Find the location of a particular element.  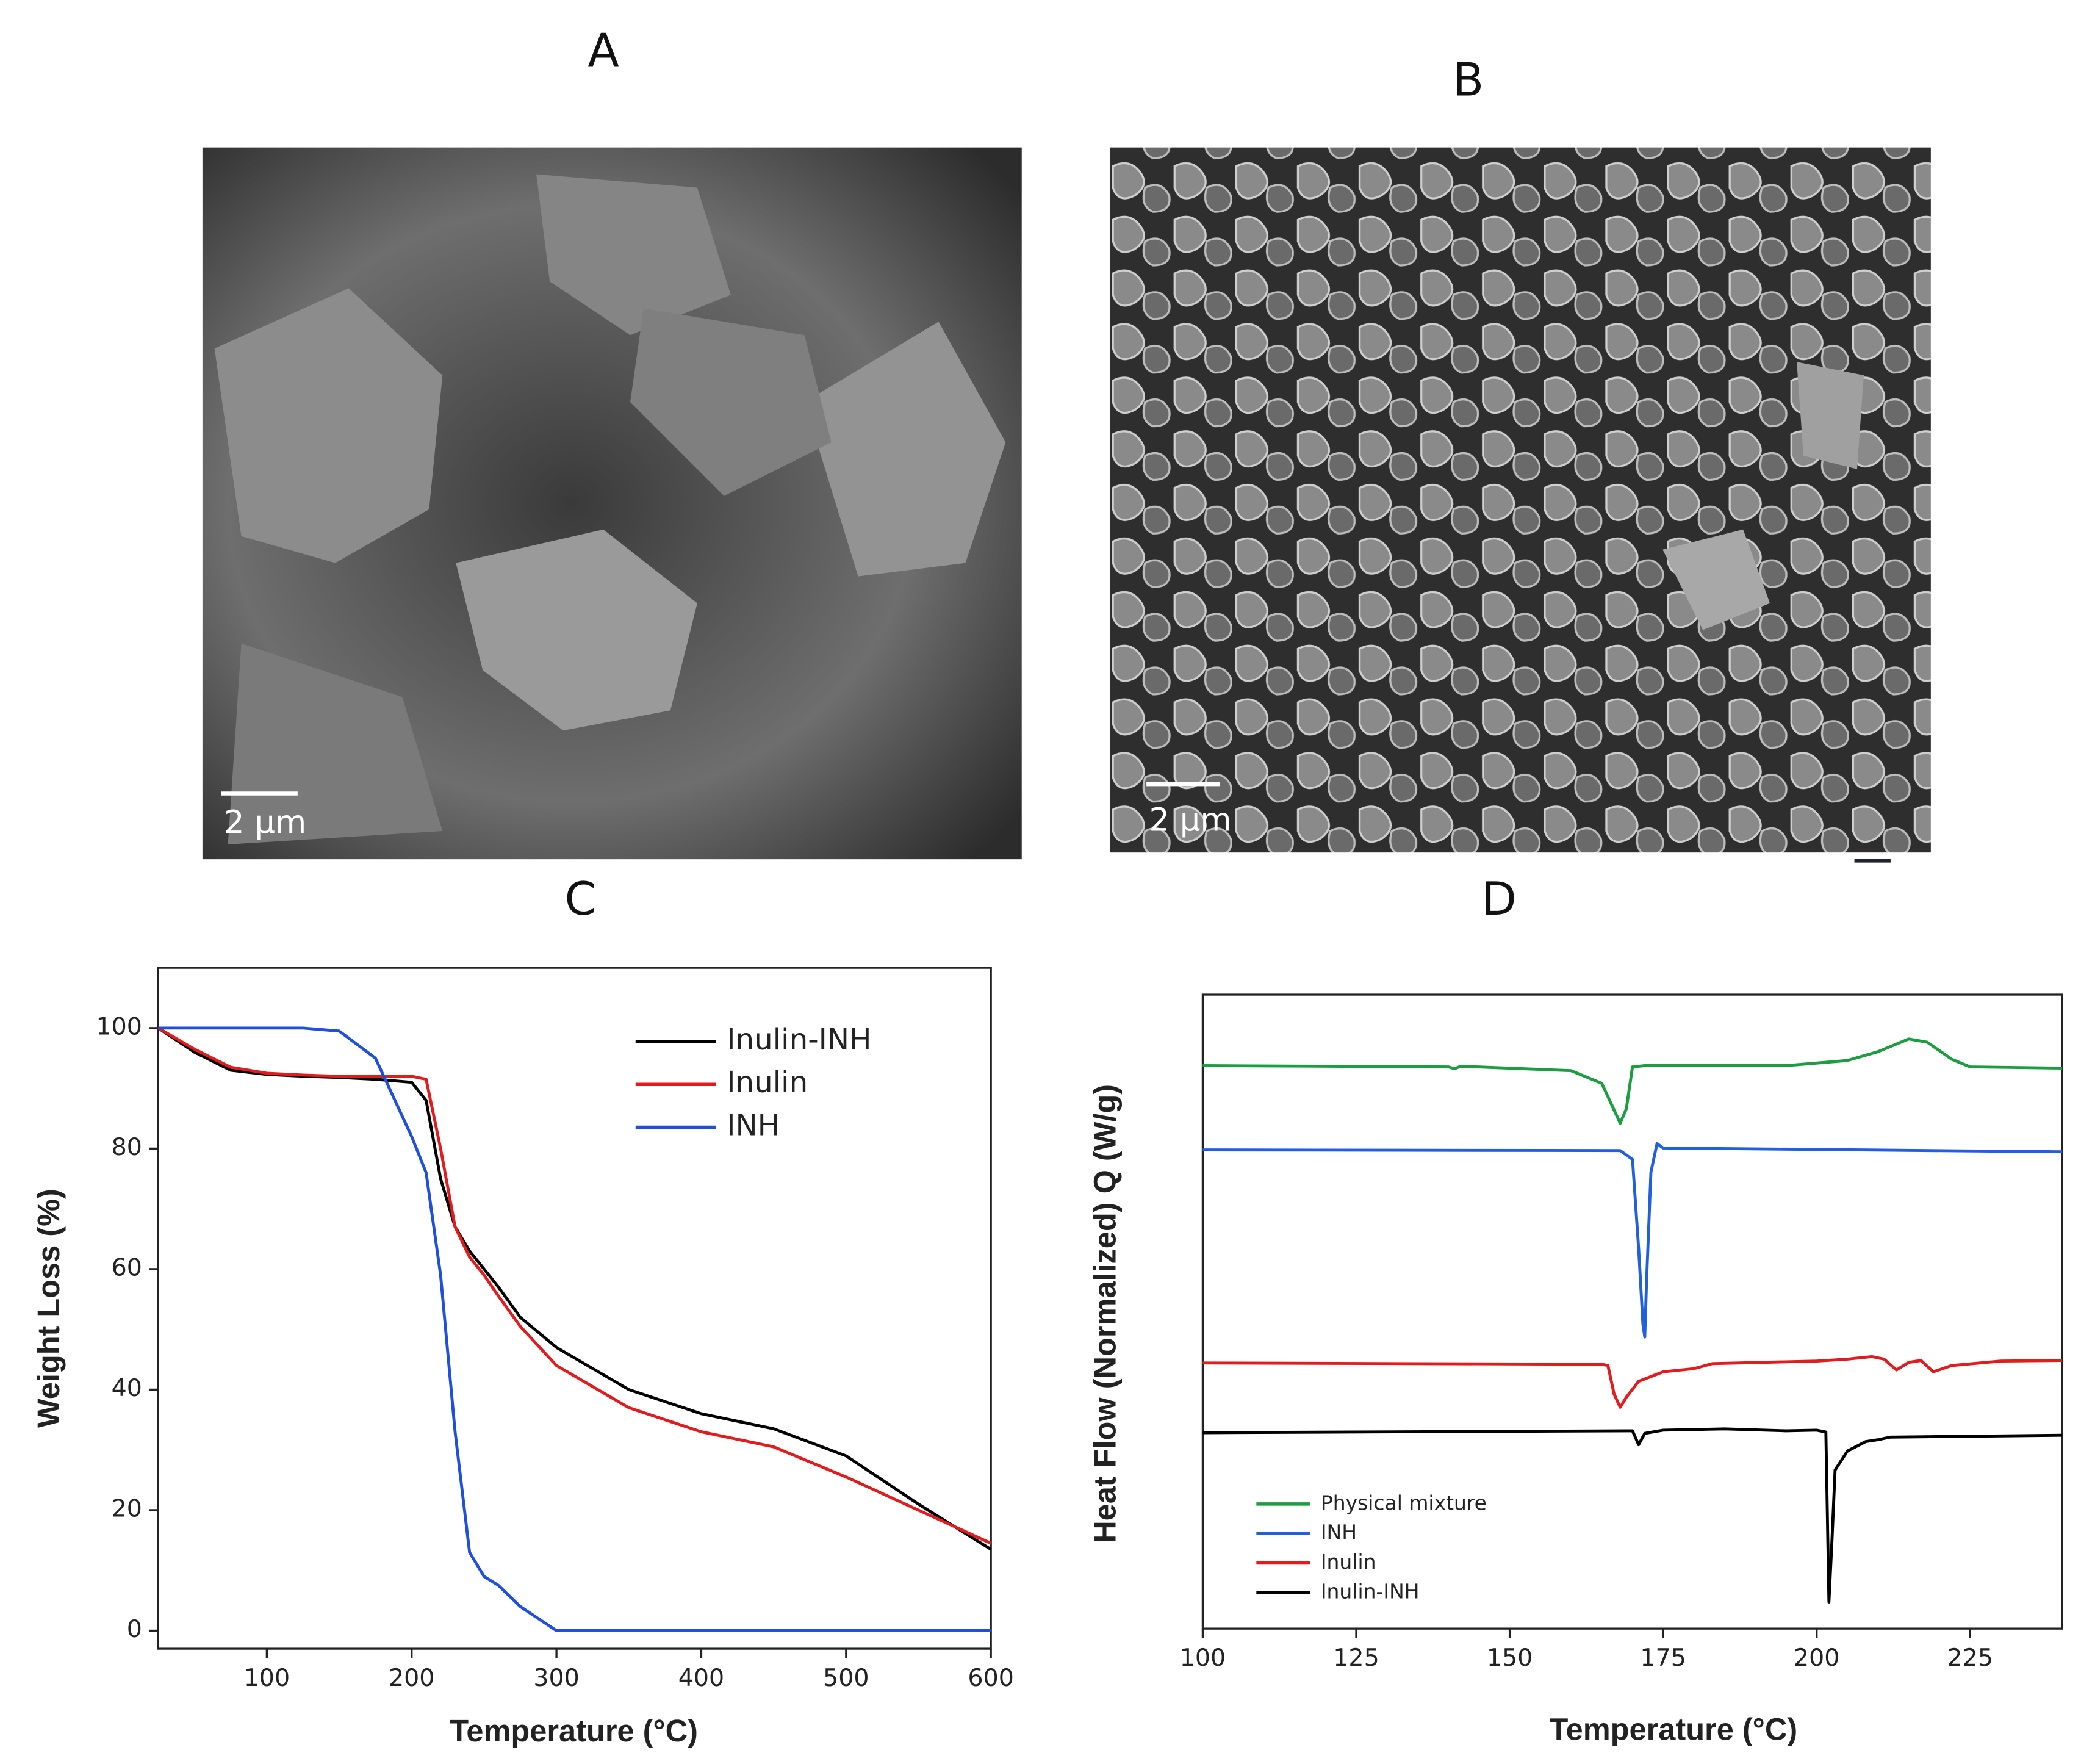

panel-label: C is located at coordinates (581, 899).